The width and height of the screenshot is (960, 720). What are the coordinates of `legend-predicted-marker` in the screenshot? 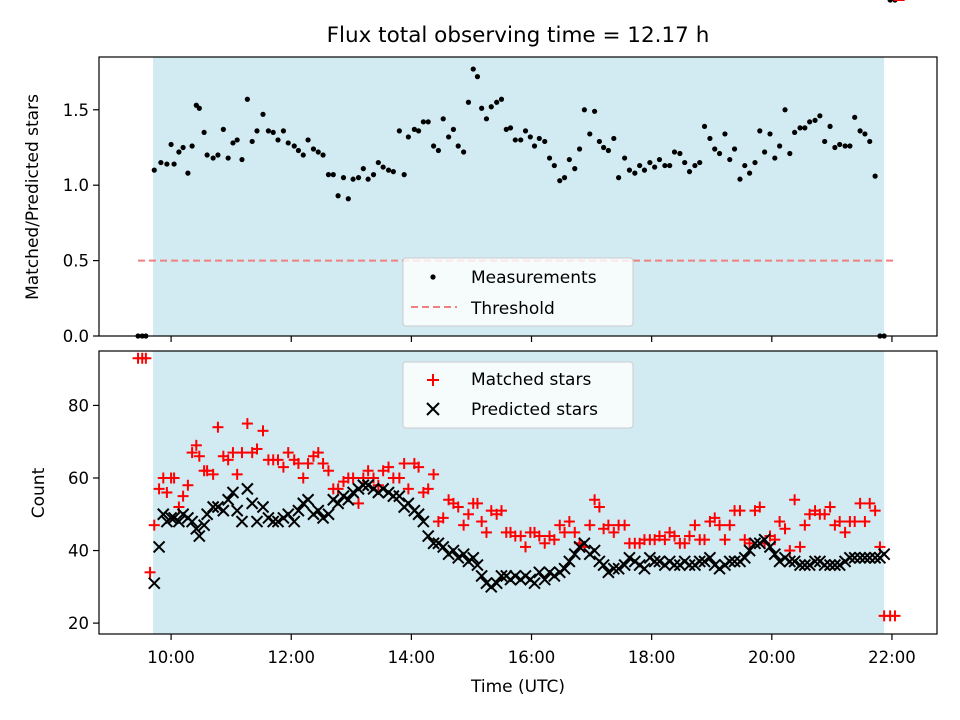 It's located at (433, 409).